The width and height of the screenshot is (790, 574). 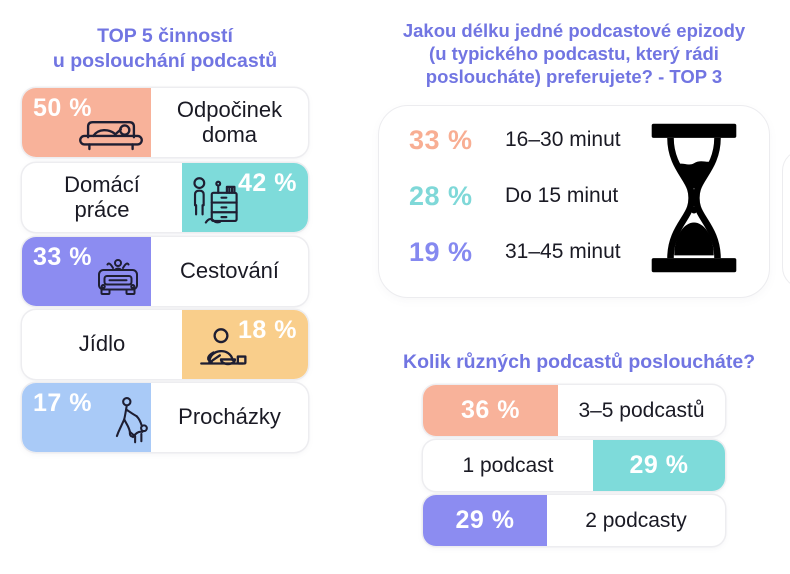 I want to click on activity-bar-jidlo: 18 %, so click(x=245, y=344).